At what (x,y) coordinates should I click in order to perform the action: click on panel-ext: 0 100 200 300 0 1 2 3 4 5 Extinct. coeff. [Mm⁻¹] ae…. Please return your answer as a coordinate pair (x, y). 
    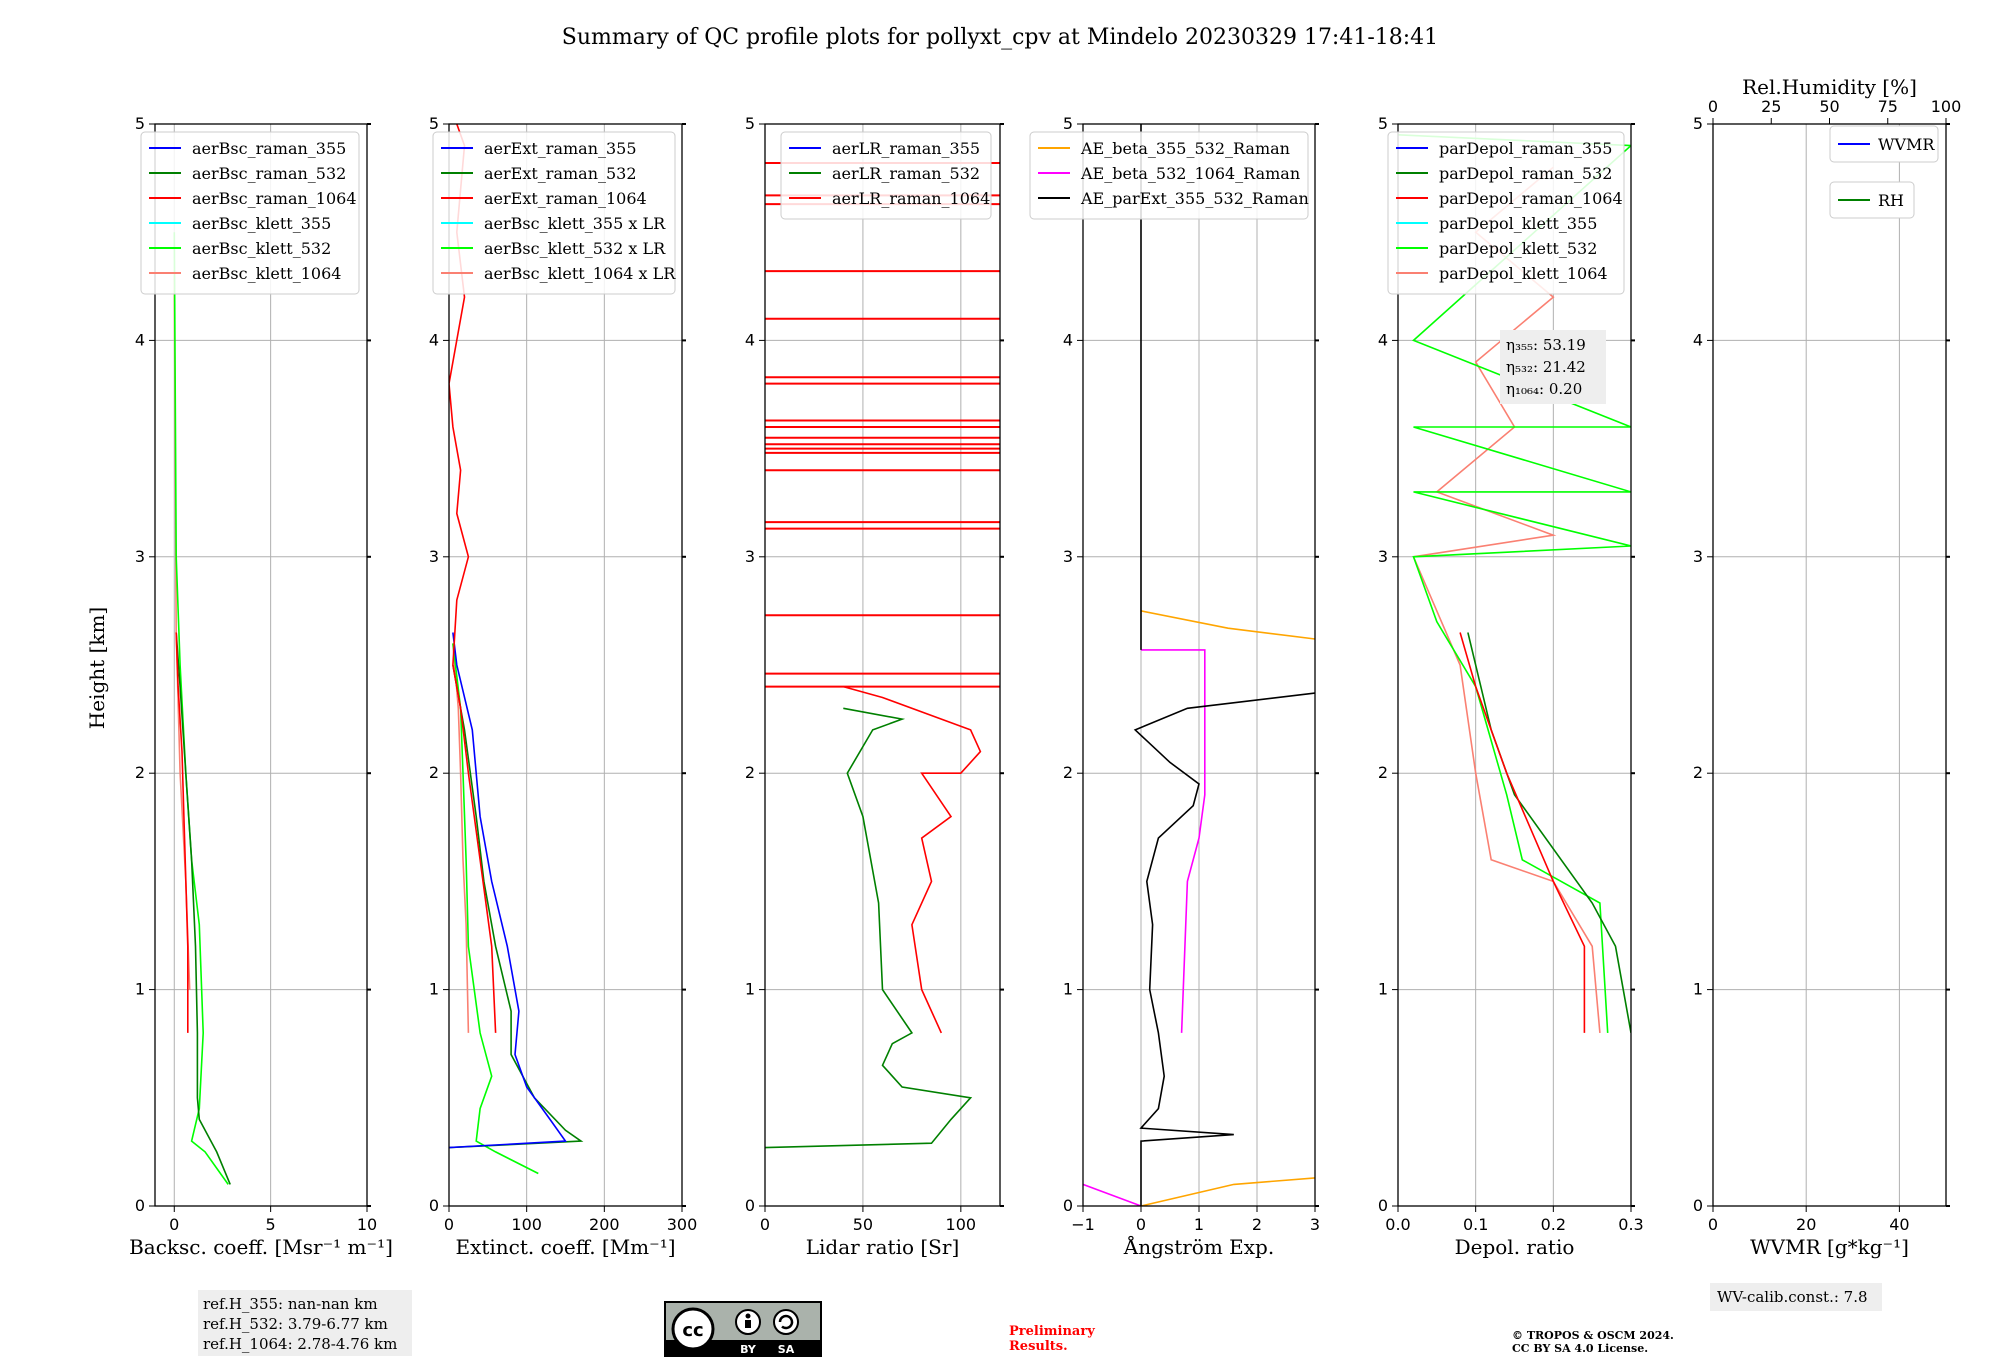
    Looking at the image, I should click on (563, 686).